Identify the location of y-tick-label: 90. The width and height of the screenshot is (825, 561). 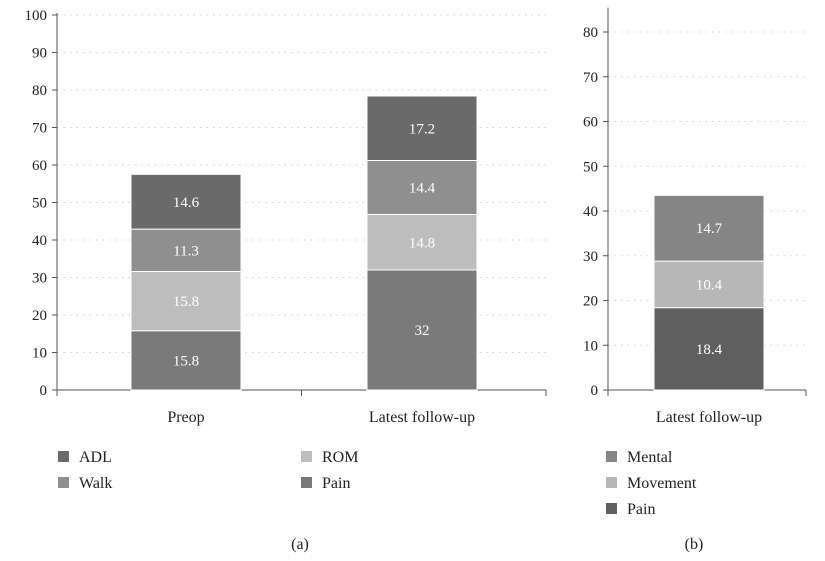
(39, 54).